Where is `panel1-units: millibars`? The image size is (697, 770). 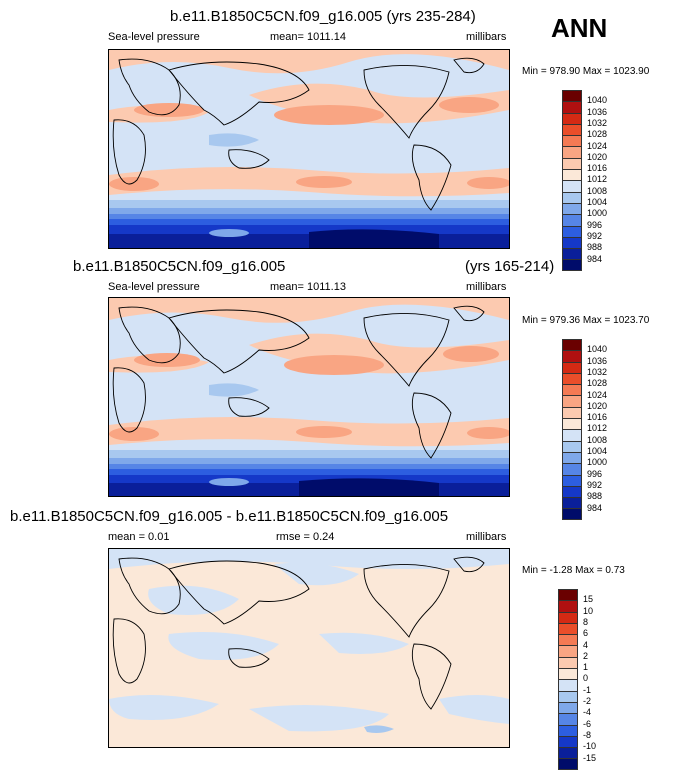
panel1-units: millibars is located at coordinates (486, 37).